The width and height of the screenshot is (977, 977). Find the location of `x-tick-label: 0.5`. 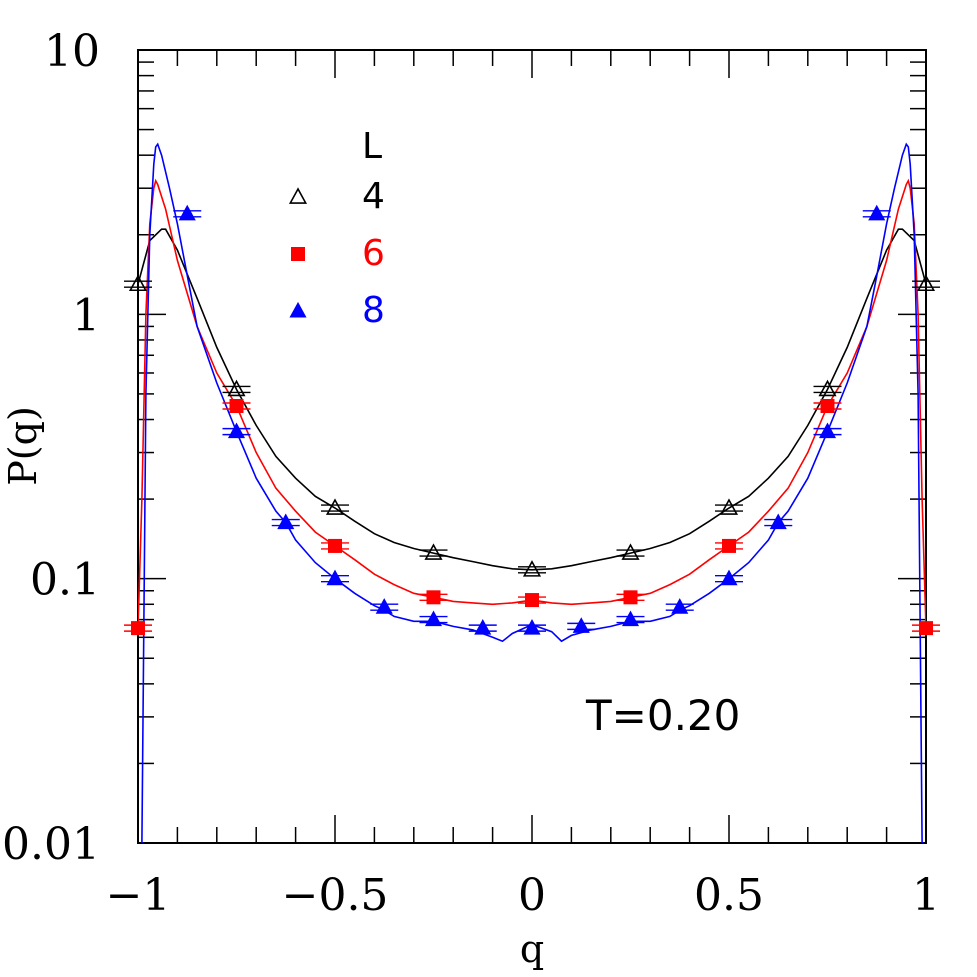

x-tick-label: 0.5 is located at coordinates (729, 895).